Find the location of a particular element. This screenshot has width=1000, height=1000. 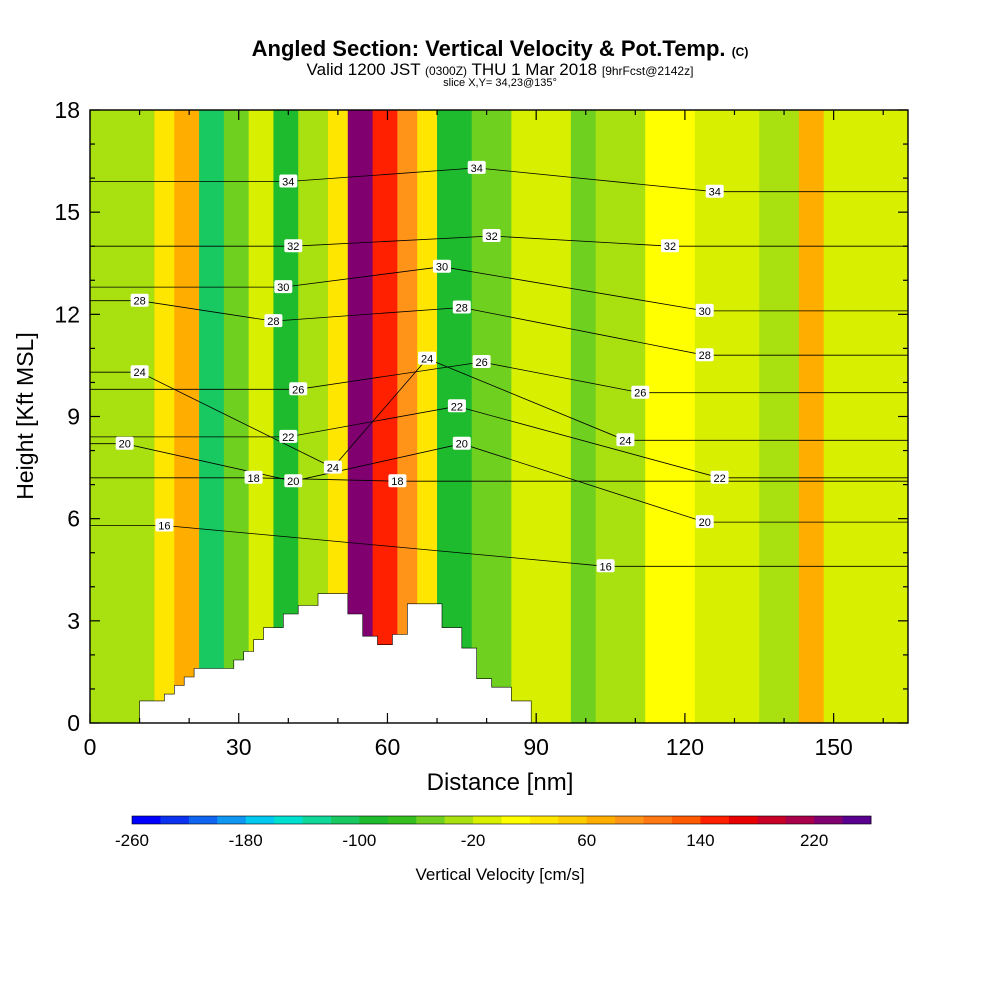

x-tick-label: 90 is located at coordinates (536, 747).